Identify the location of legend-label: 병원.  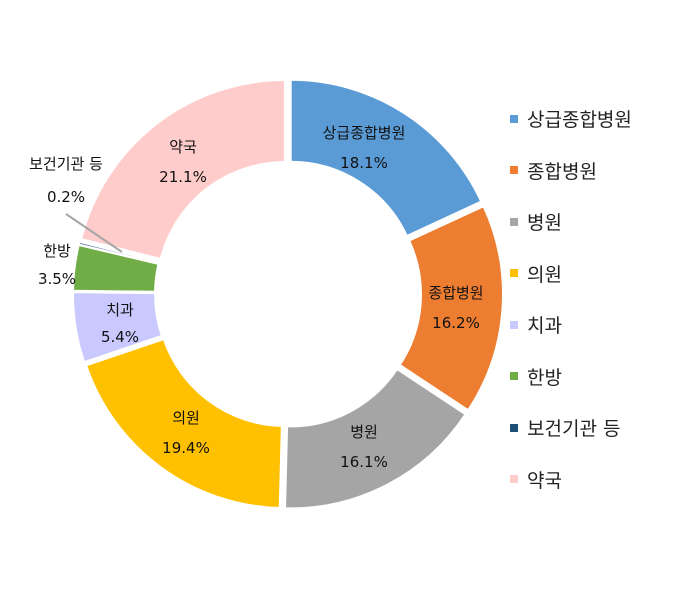
(544, 223).